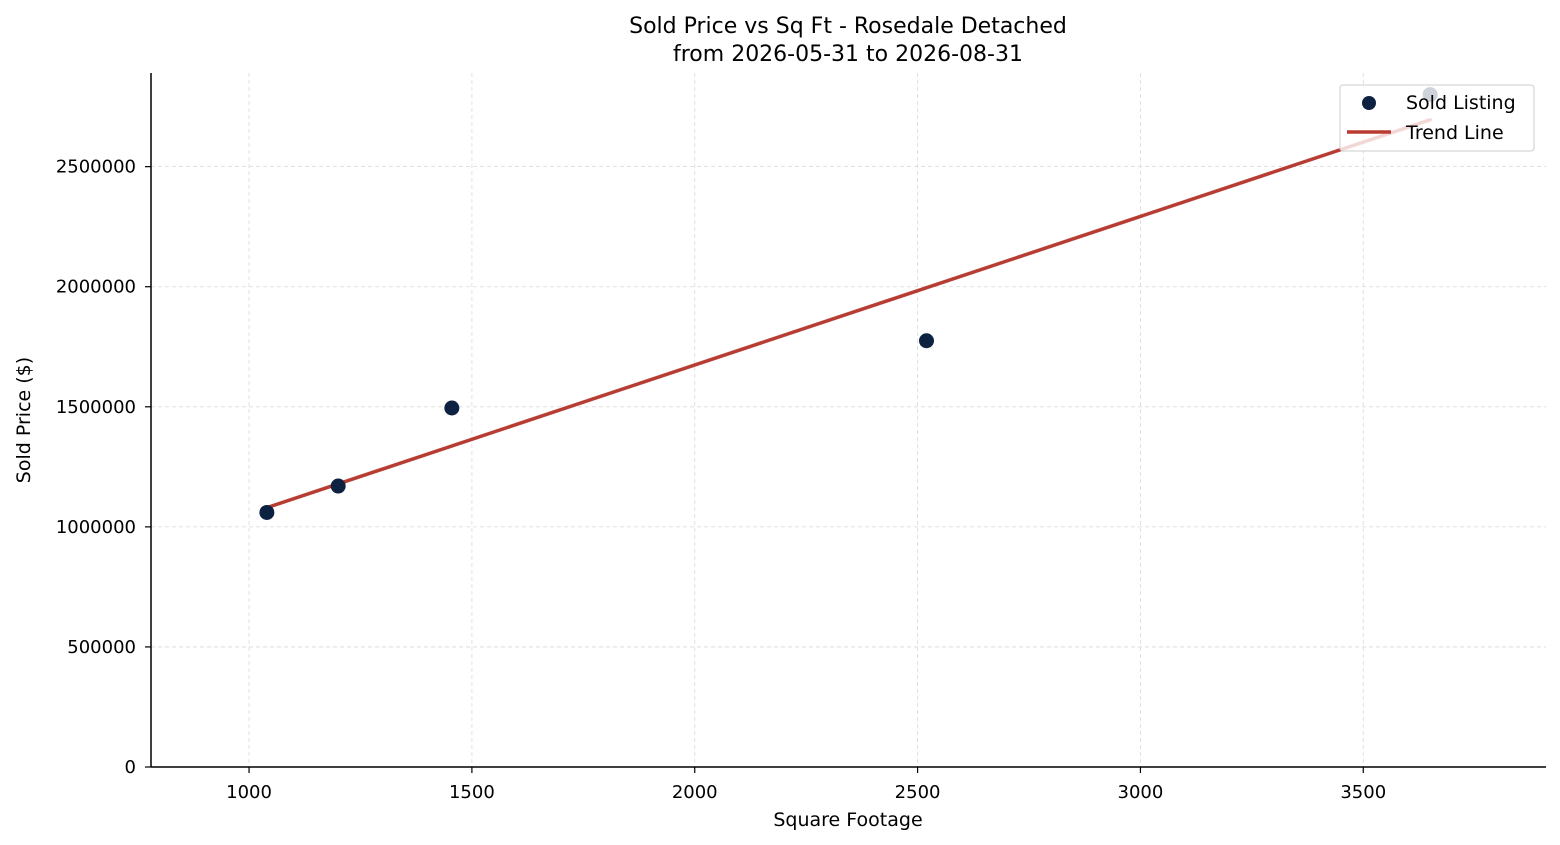 The width and height of the screenshot is (1560, 845). I want to click on x-tick-label: 3500, so click(1363, 792).